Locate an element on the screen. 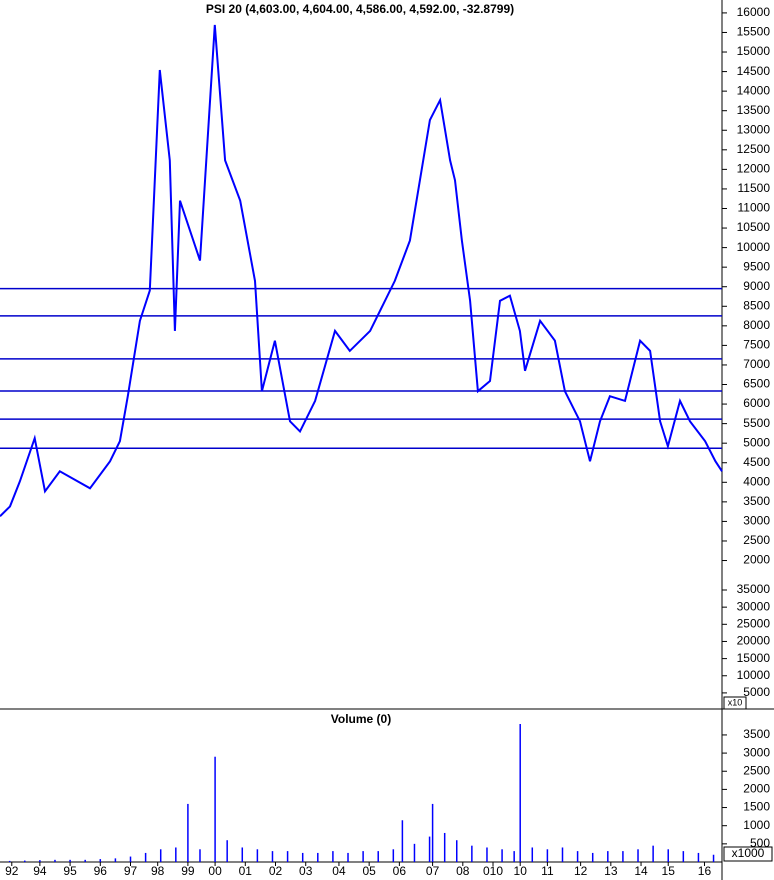 The height and width of the screenshot is (880, 774). x-tick-label: 05 is located at coordinates (369, 871).